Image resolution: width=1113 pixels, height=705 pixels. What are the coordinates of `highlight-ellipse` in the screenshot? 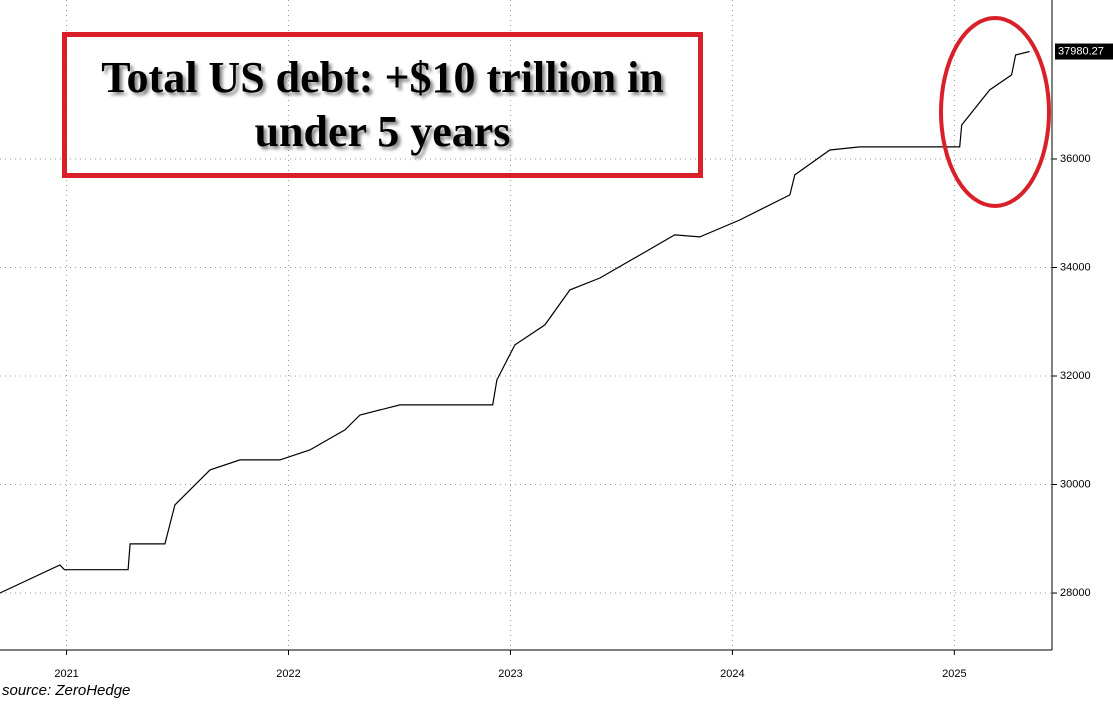 It's located at (995, 112).